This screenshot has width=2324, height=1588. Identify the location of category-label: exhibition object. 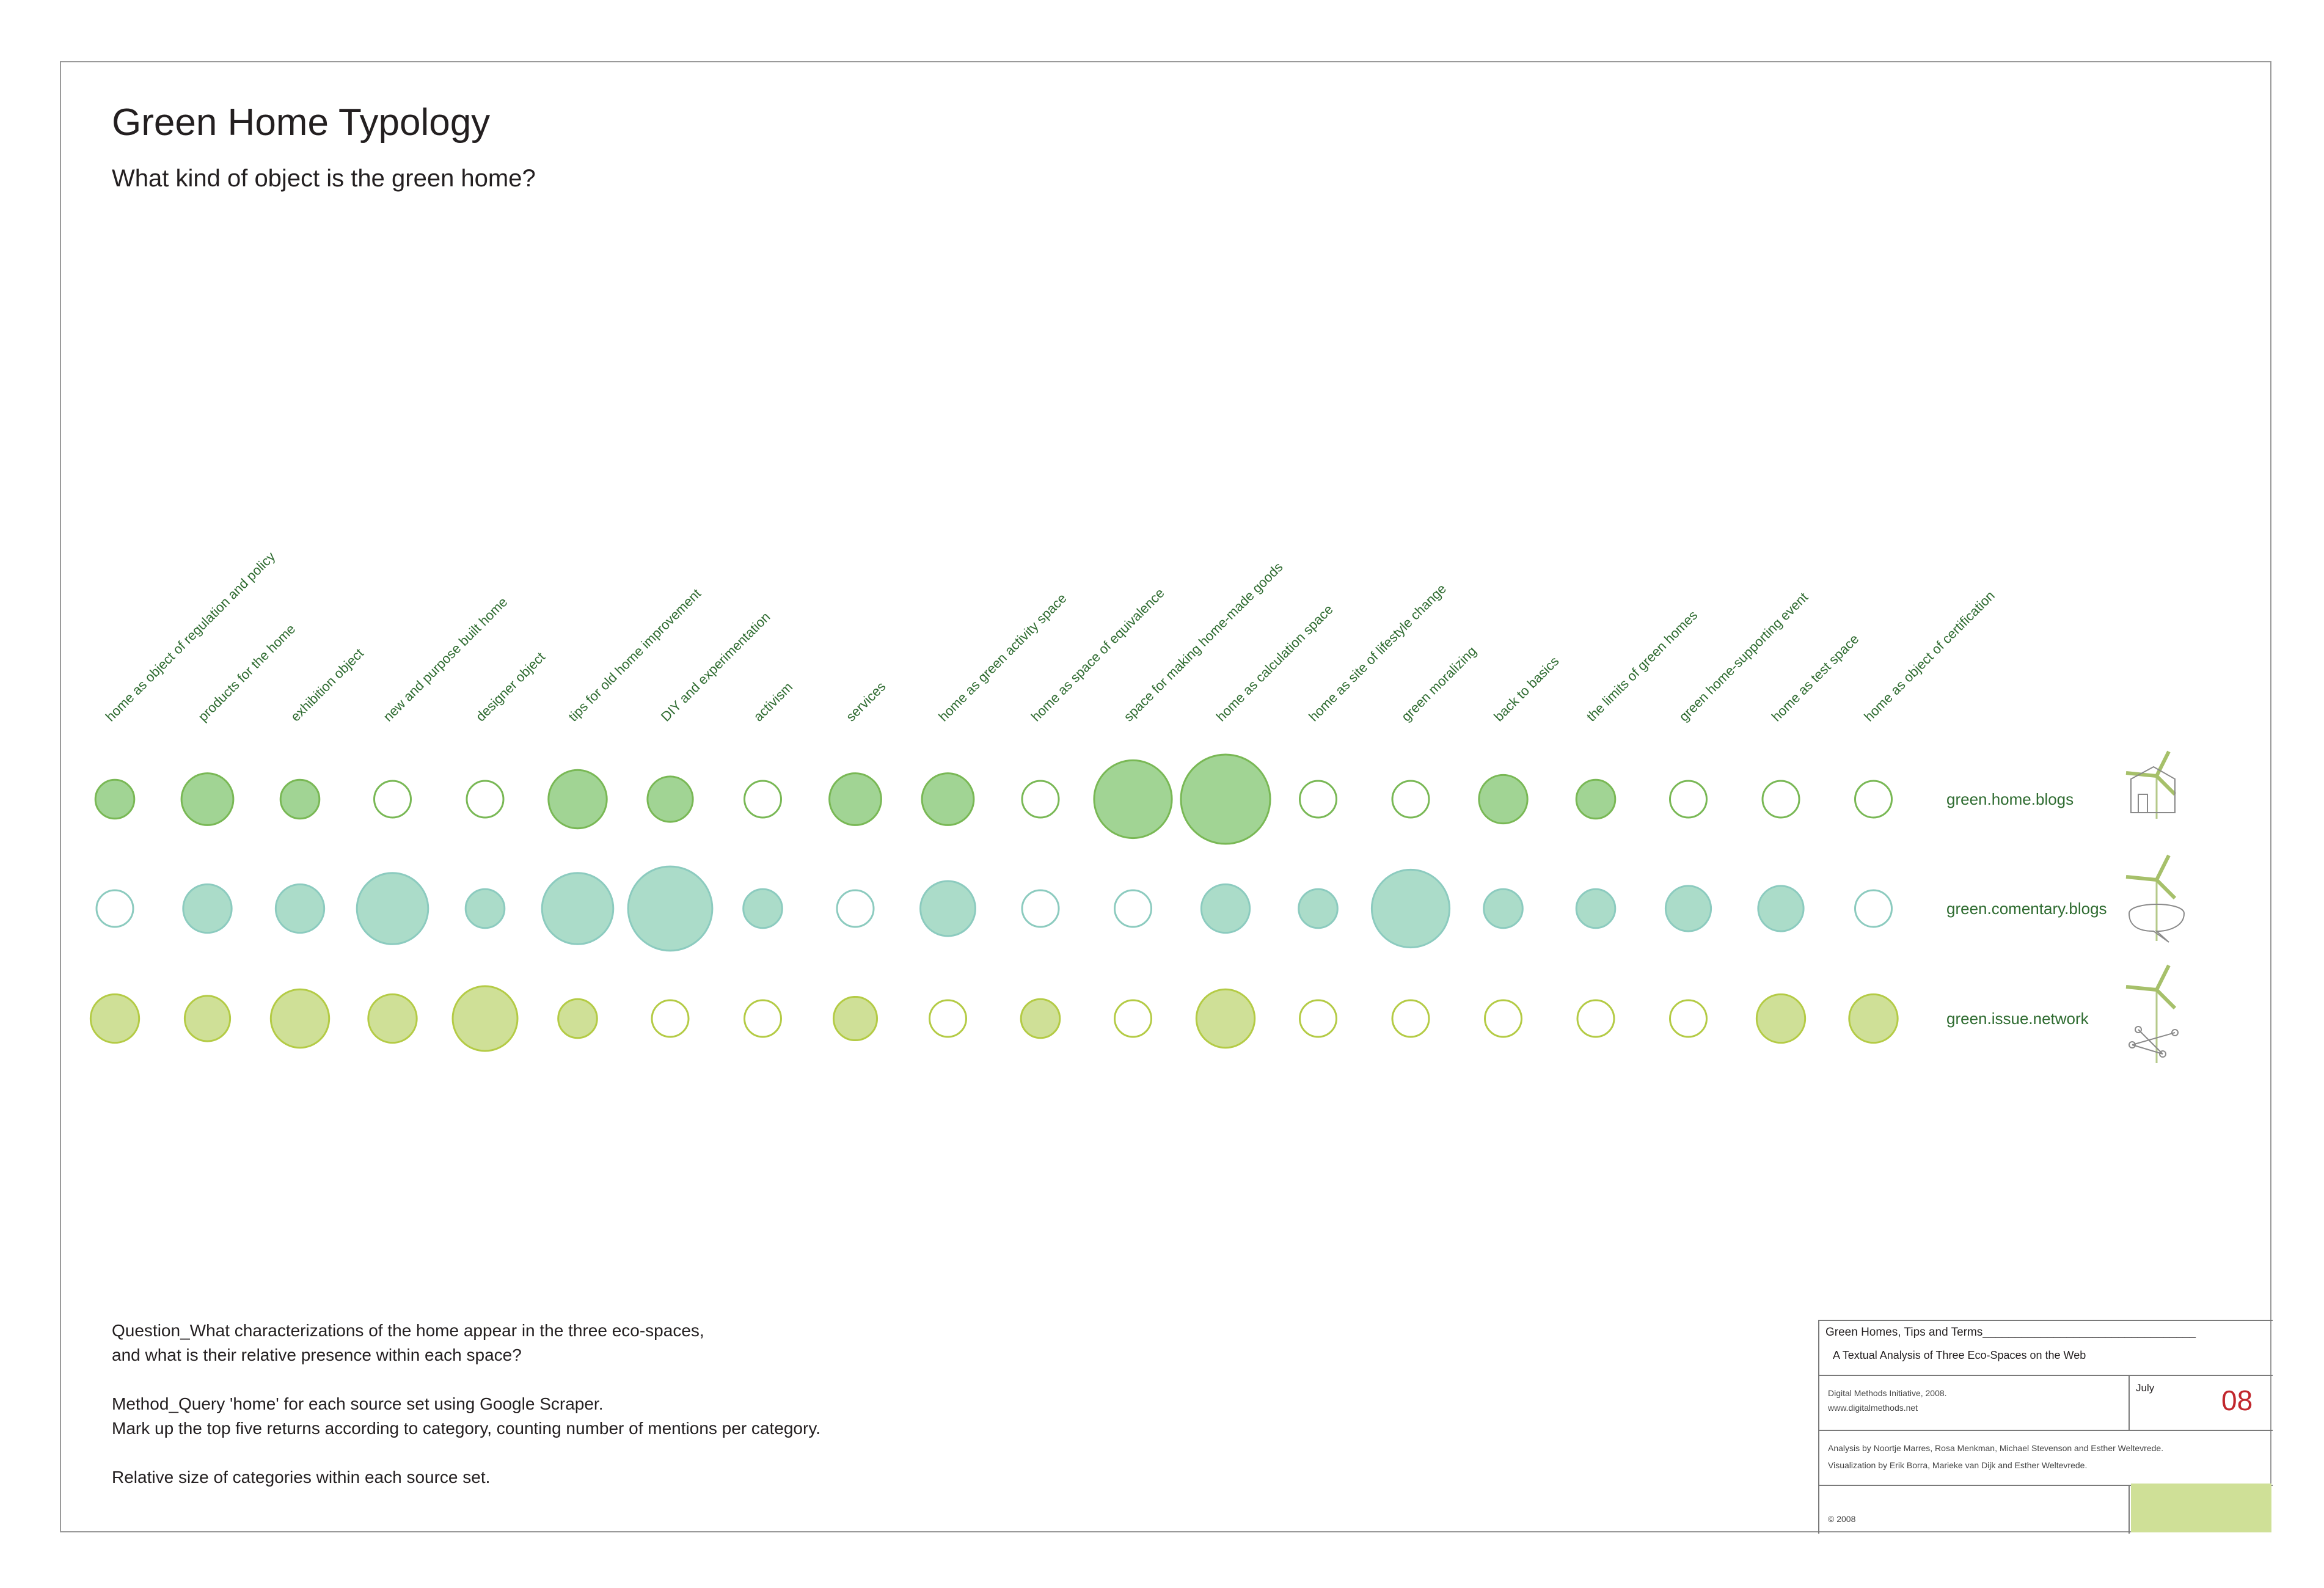
(327, 684).